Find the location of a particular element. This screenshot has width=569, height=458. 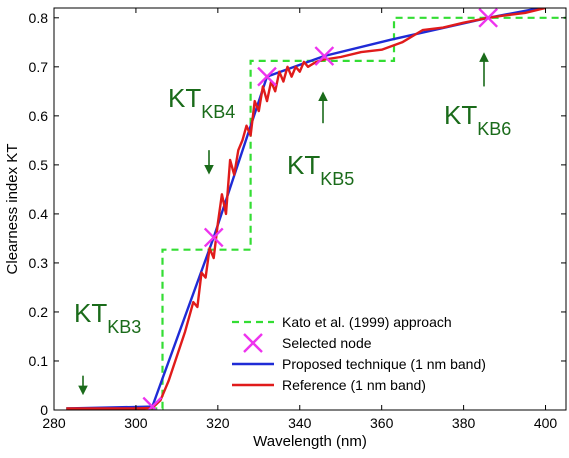

y-tick-label: 0.1 is located at coordinates (39, 361).